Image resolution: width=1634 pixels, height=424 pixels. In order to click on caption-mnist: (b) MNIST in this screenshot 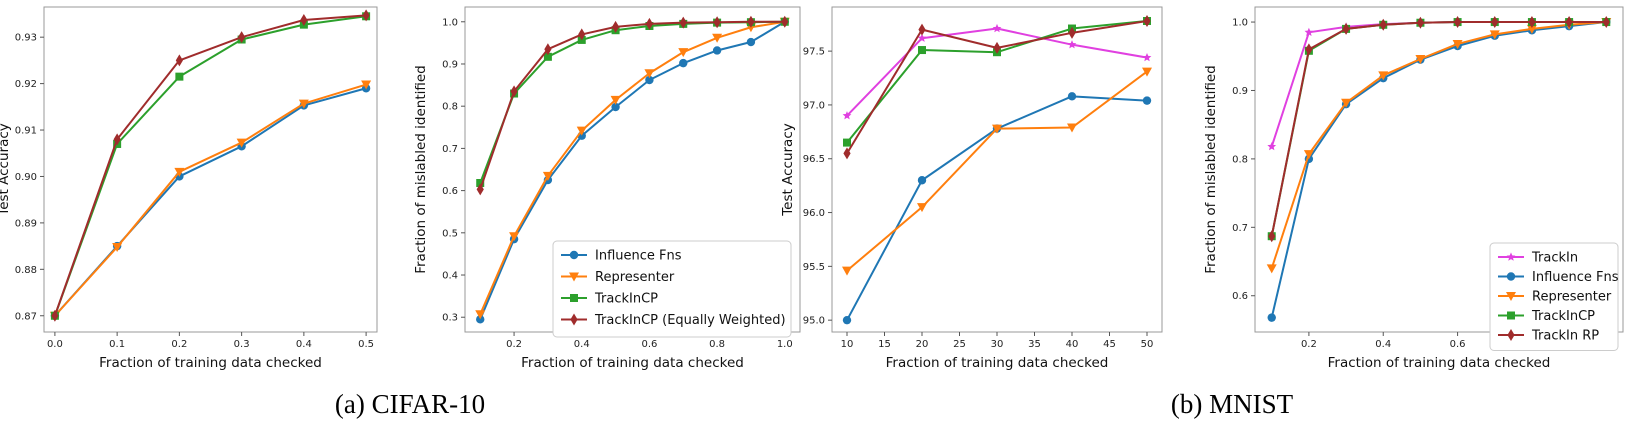, I will do `click(1232, 404)`.